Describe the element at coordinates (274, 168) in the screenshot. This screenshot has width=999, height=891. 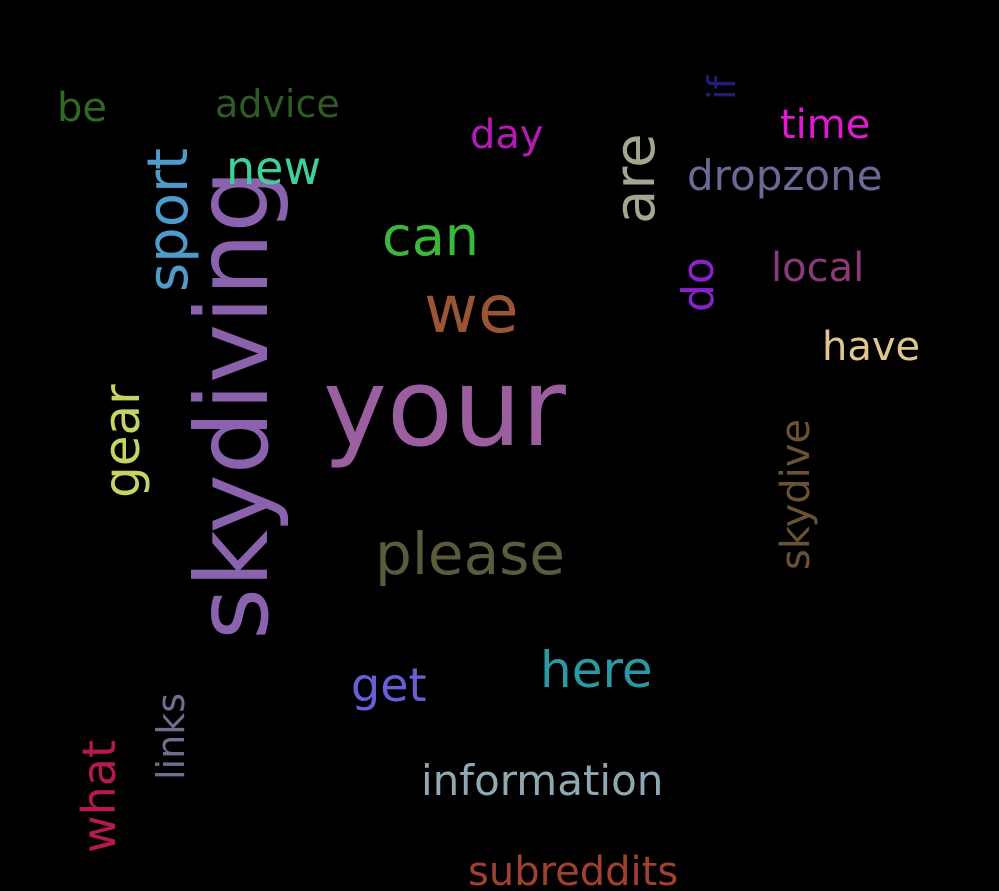
I see `word-new: new` at that location.